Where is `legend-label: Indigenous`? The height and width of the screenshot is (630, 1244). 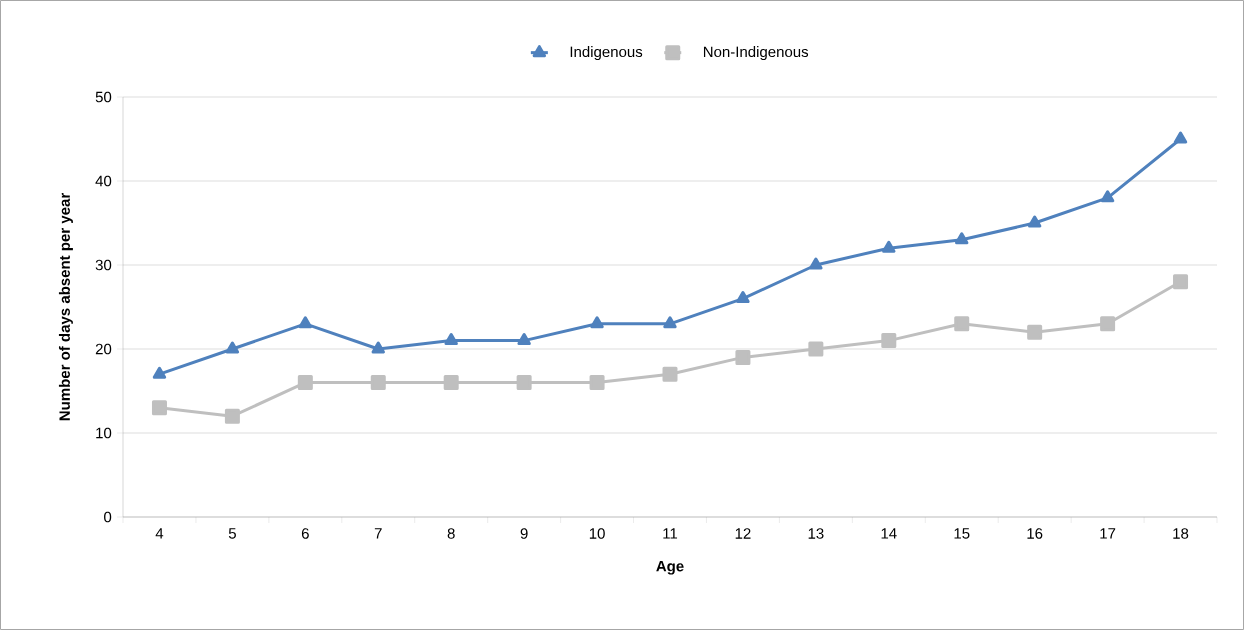
legend-label: Indigenous is located at coordinates (606, 53).